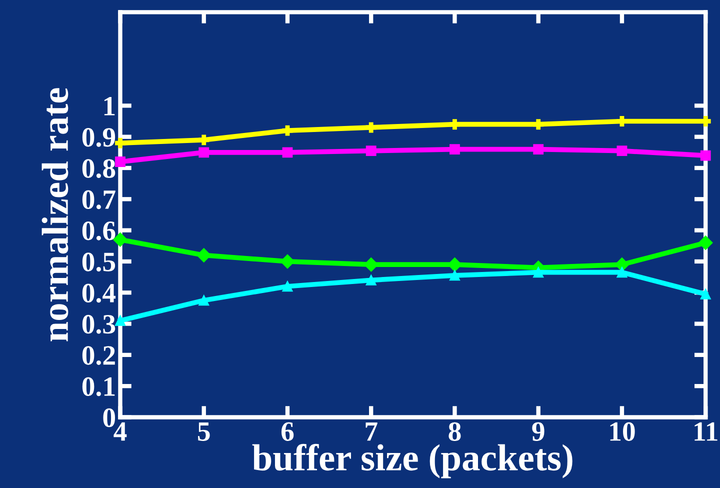  I want to click on x-tick-label: 7, so click(372, 431).